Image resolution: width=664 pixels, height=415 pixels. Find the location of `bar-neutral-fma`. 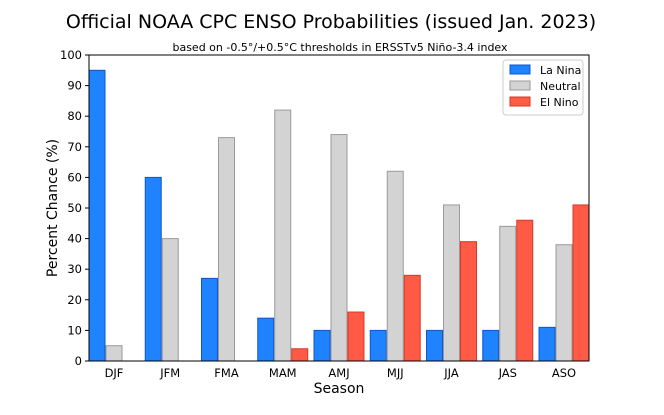

bar-neutral-fma is located at coordinates (226, 249).